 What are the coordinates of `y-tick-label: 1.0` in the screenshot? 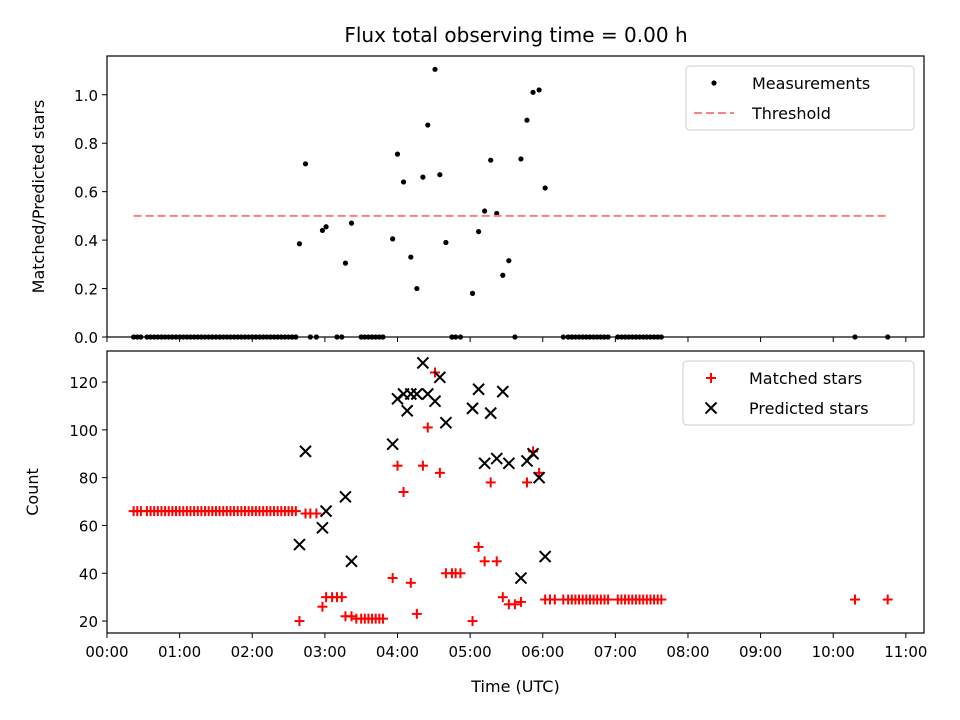 It's located at (86, 96).